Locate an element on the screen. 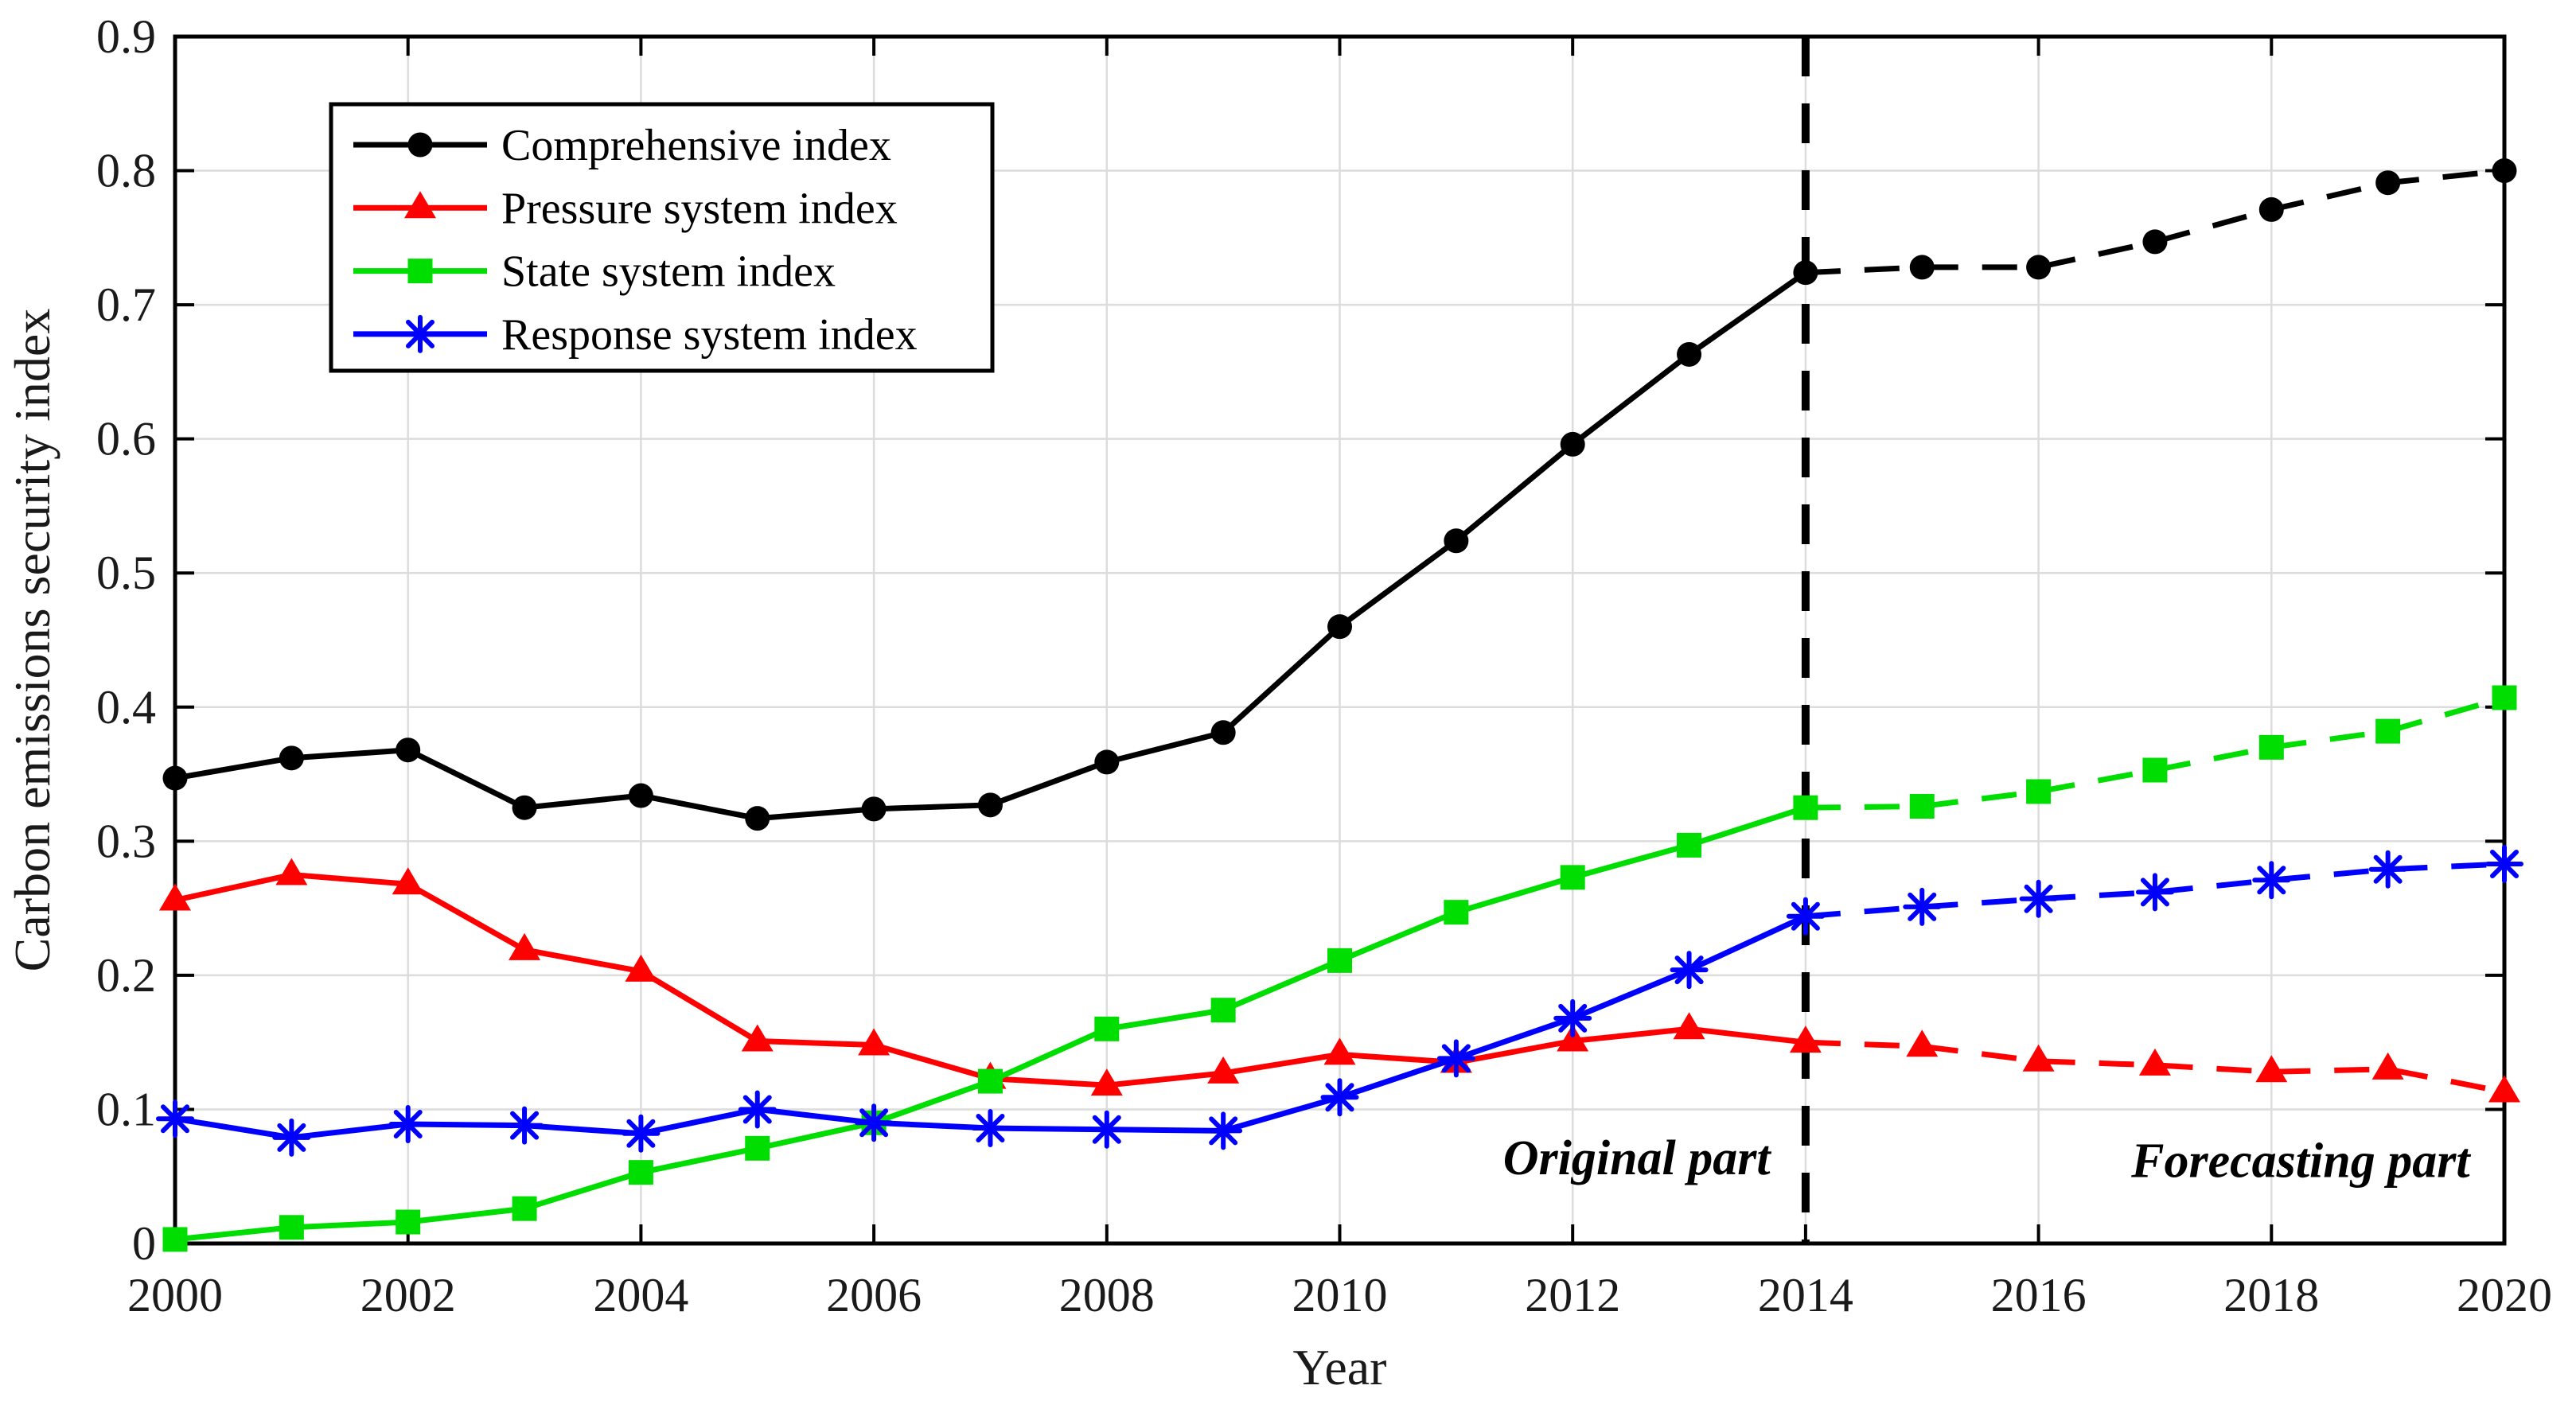  x-axis-tick-label: 2012 is located at coordinates (1572, 1295).